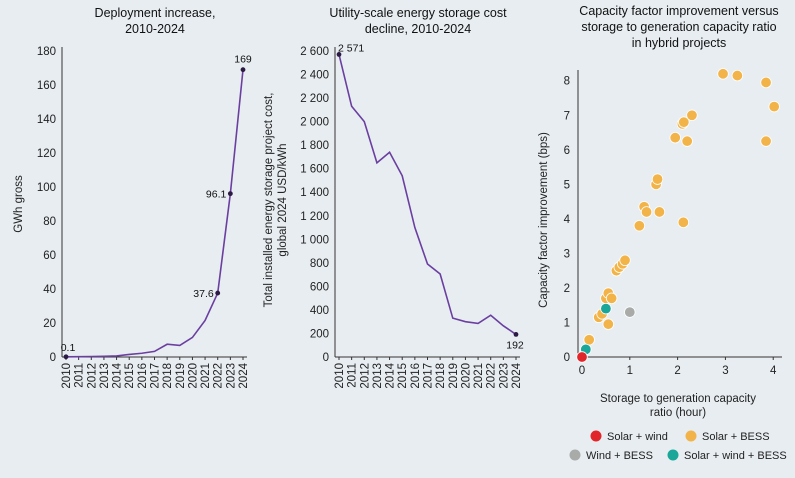 The height and width of the screenshot is (478, 795). What do you see at coordinates (416, 376) in the screenshot?
I see `cost-x-tick-label: 2016` at bounding box center [416, 376].